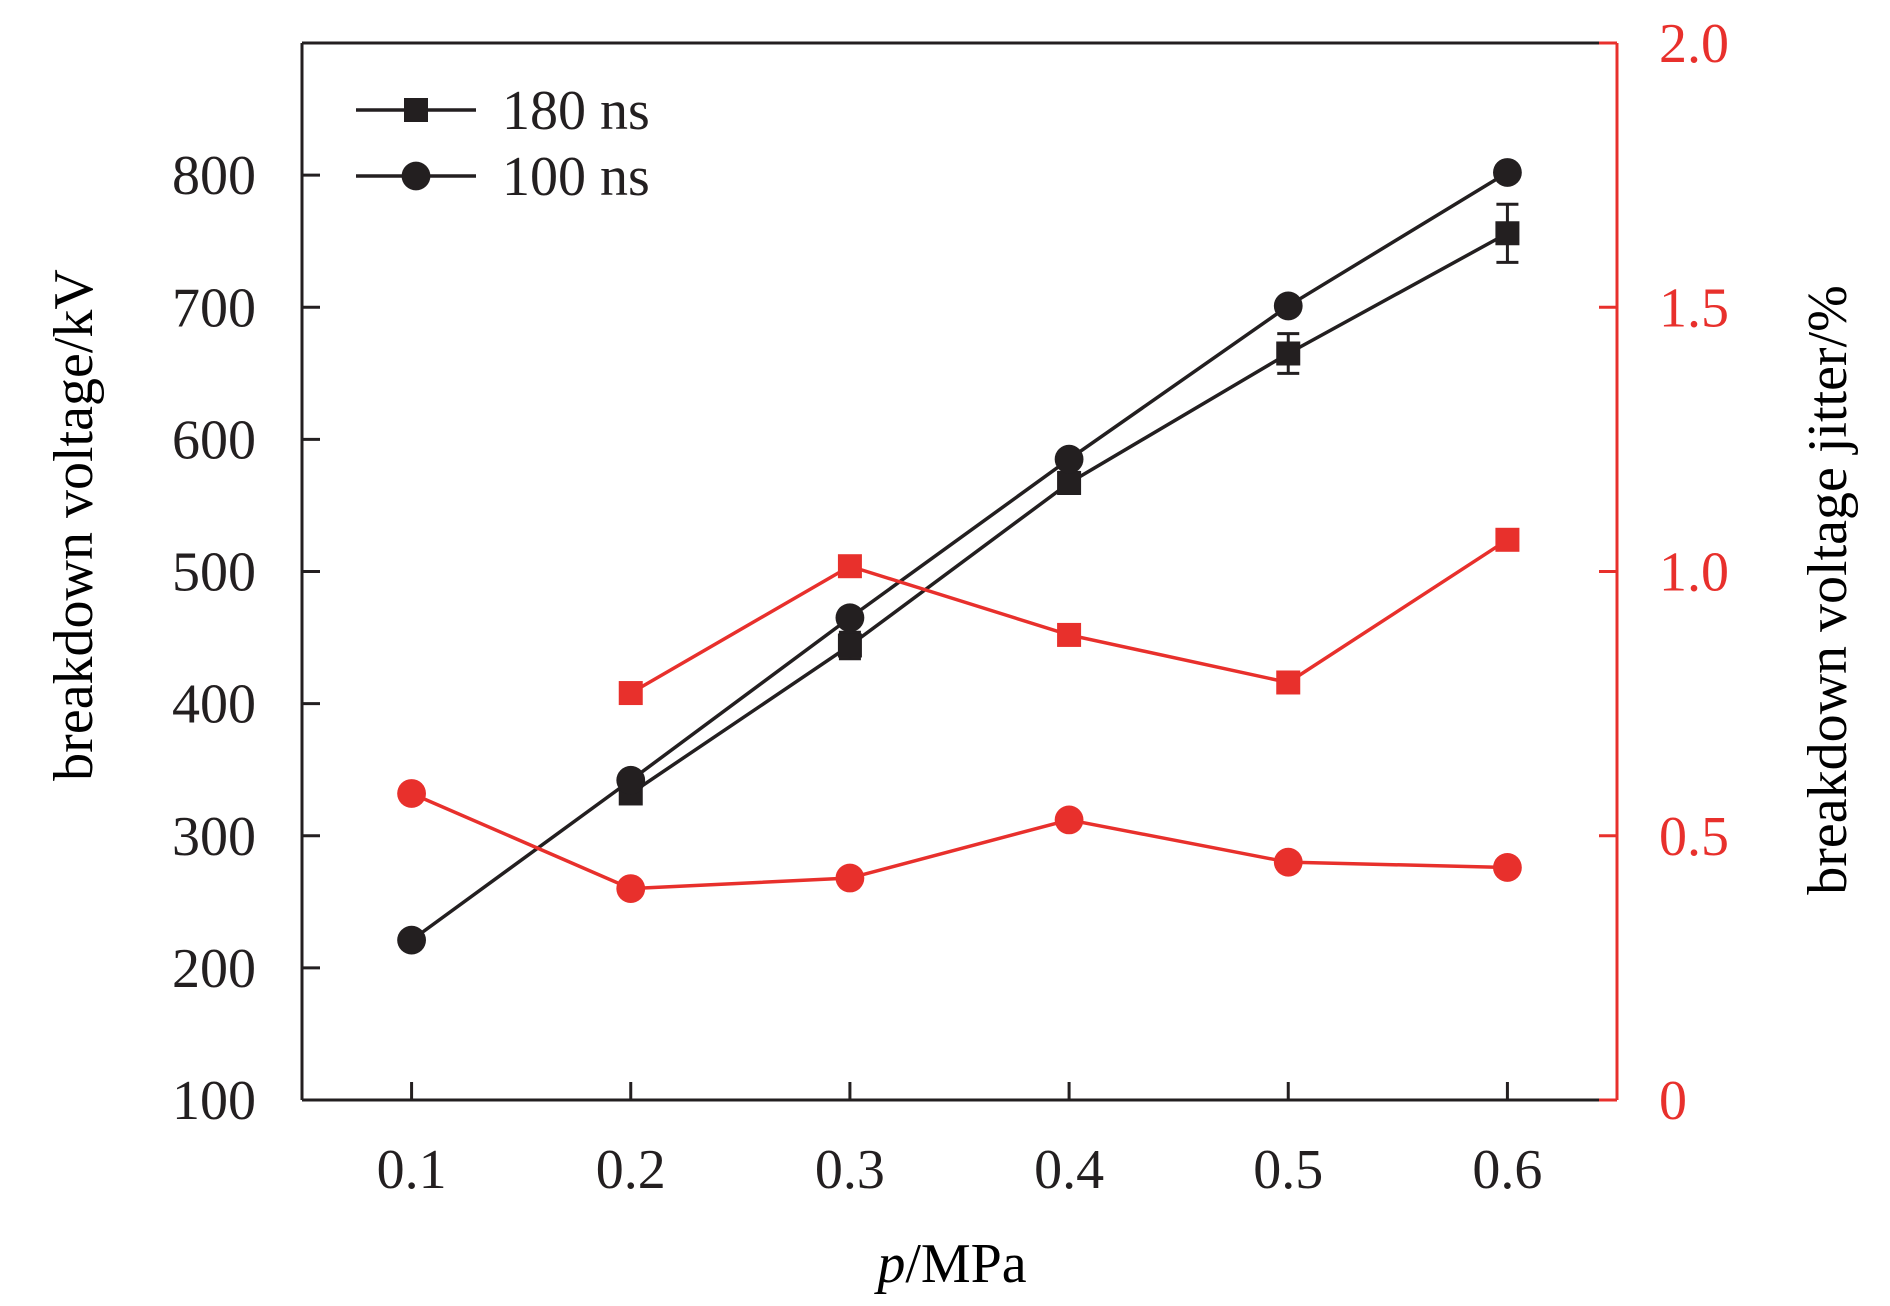 Image resolution: width=1890 pixels, height=1306 pixels. Describe the element at coordinates (1288, 1170) in the screenshot. I see `x-tick-label: 0.5` at that location.